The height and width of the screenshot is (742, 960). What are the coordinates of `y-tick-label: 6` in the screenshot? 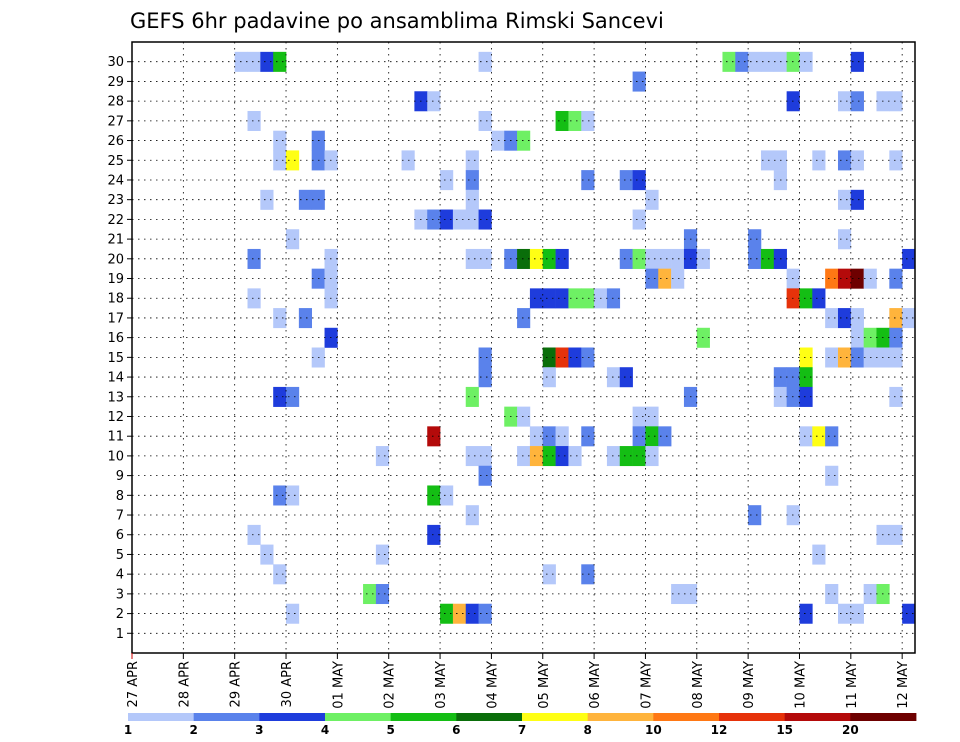 It's located at (120, 535).